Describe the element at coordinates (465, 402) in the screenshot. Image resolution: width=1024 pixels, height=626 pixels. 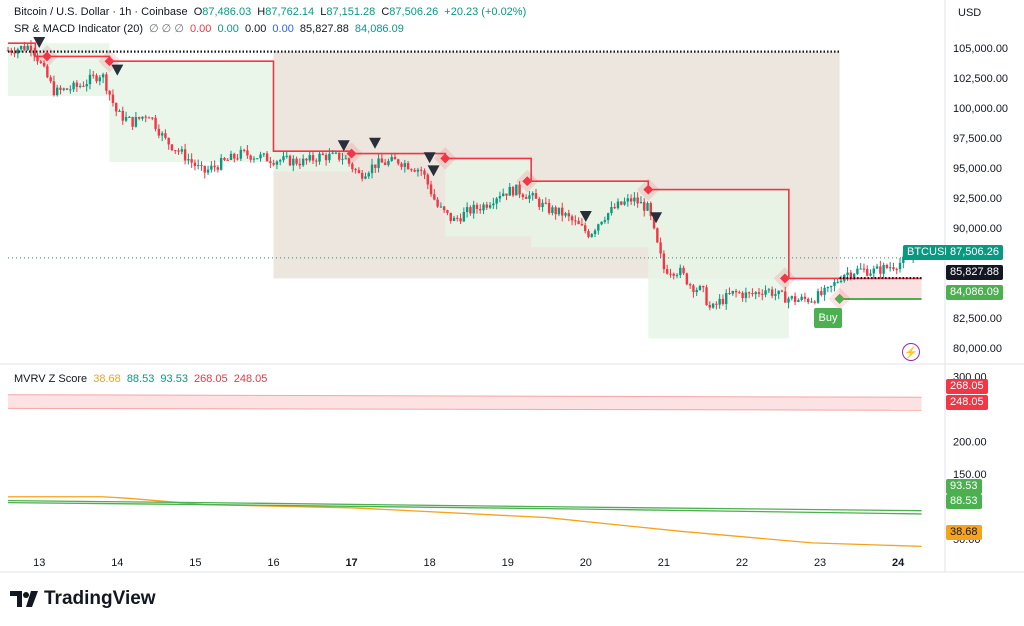
I see `mvrv-band` at that location.